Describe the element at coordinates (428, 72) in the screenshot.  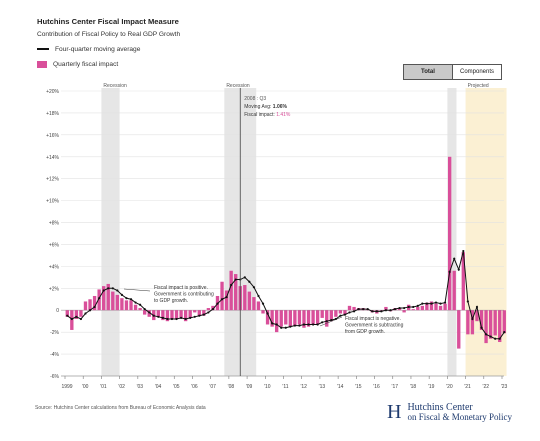
I see `toggle-total-button: Total` at that location.